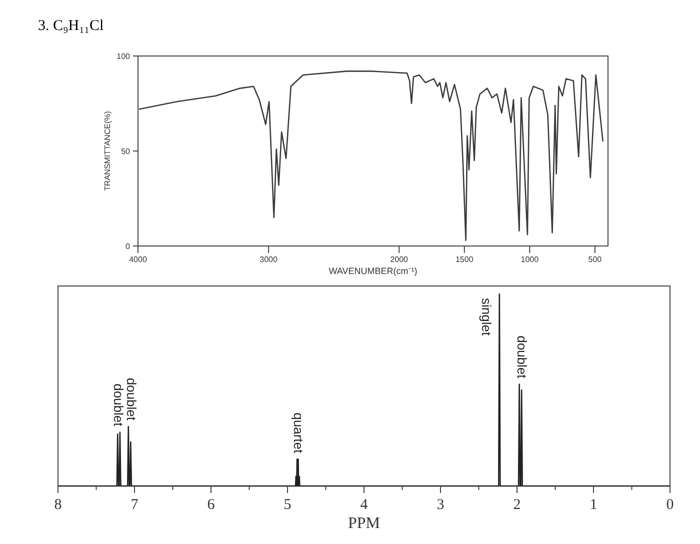  I want to click on x-tick-label: 1, so click(594, 505).